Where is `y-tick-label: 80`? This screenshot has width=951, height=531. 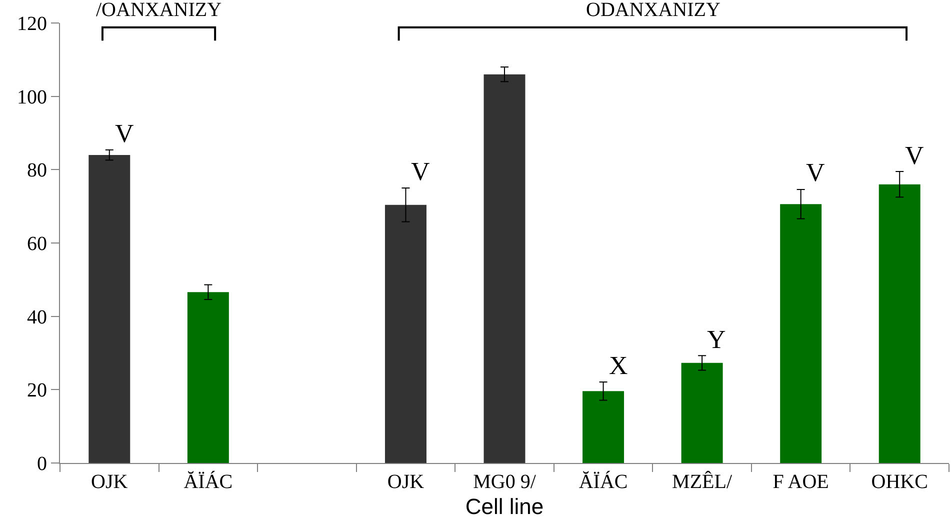 y-tick-label: 80 is located at coordinates (37, 171).